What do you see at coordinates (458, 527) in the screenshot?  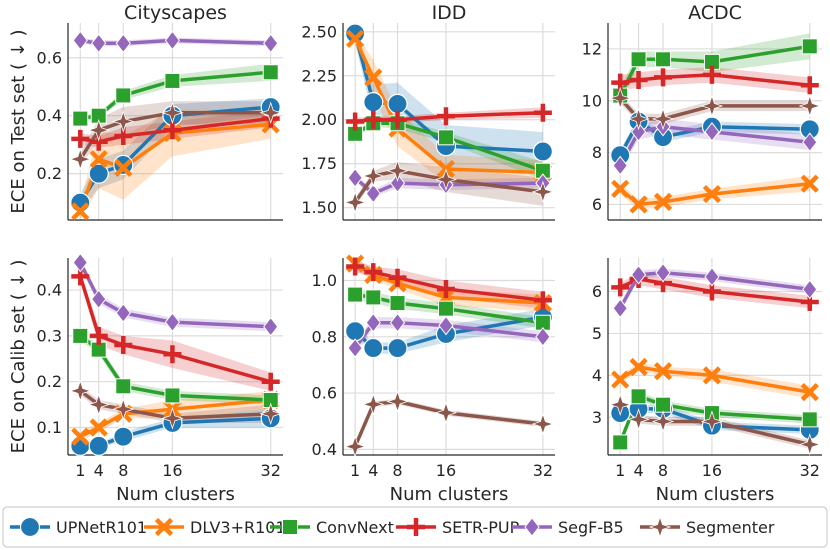 I see `legend-entry-setr-pup: SETR-PUP` at bounding box center [458, 527].